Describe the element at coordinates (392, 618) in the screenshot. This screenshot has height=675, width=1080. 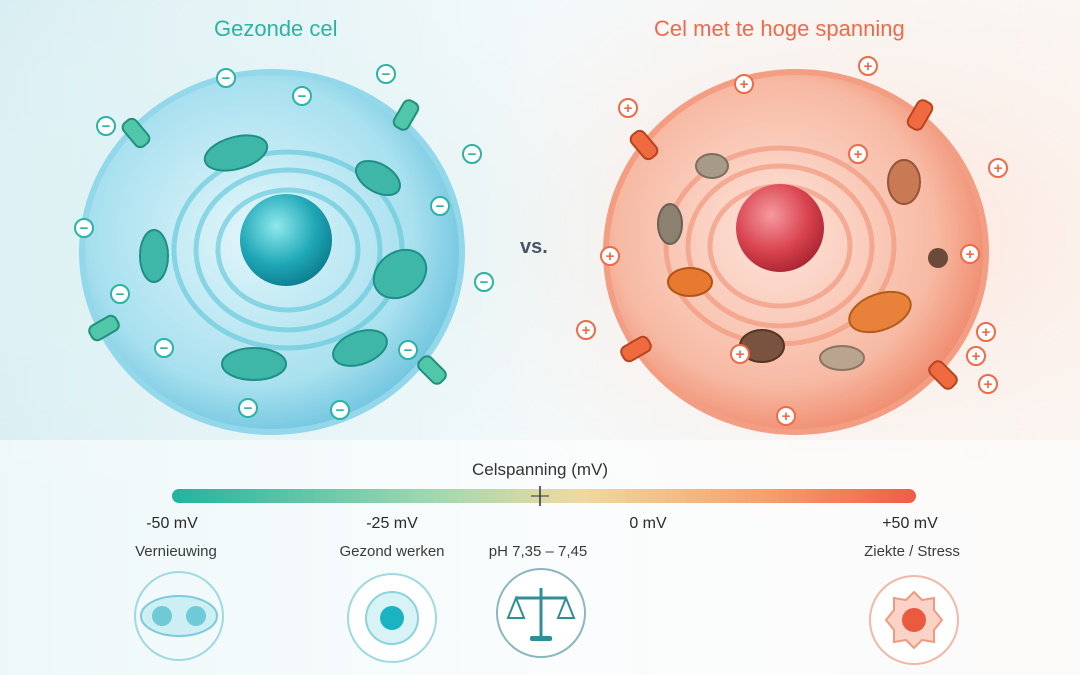
I see `healthy-cell-icon` at that location.